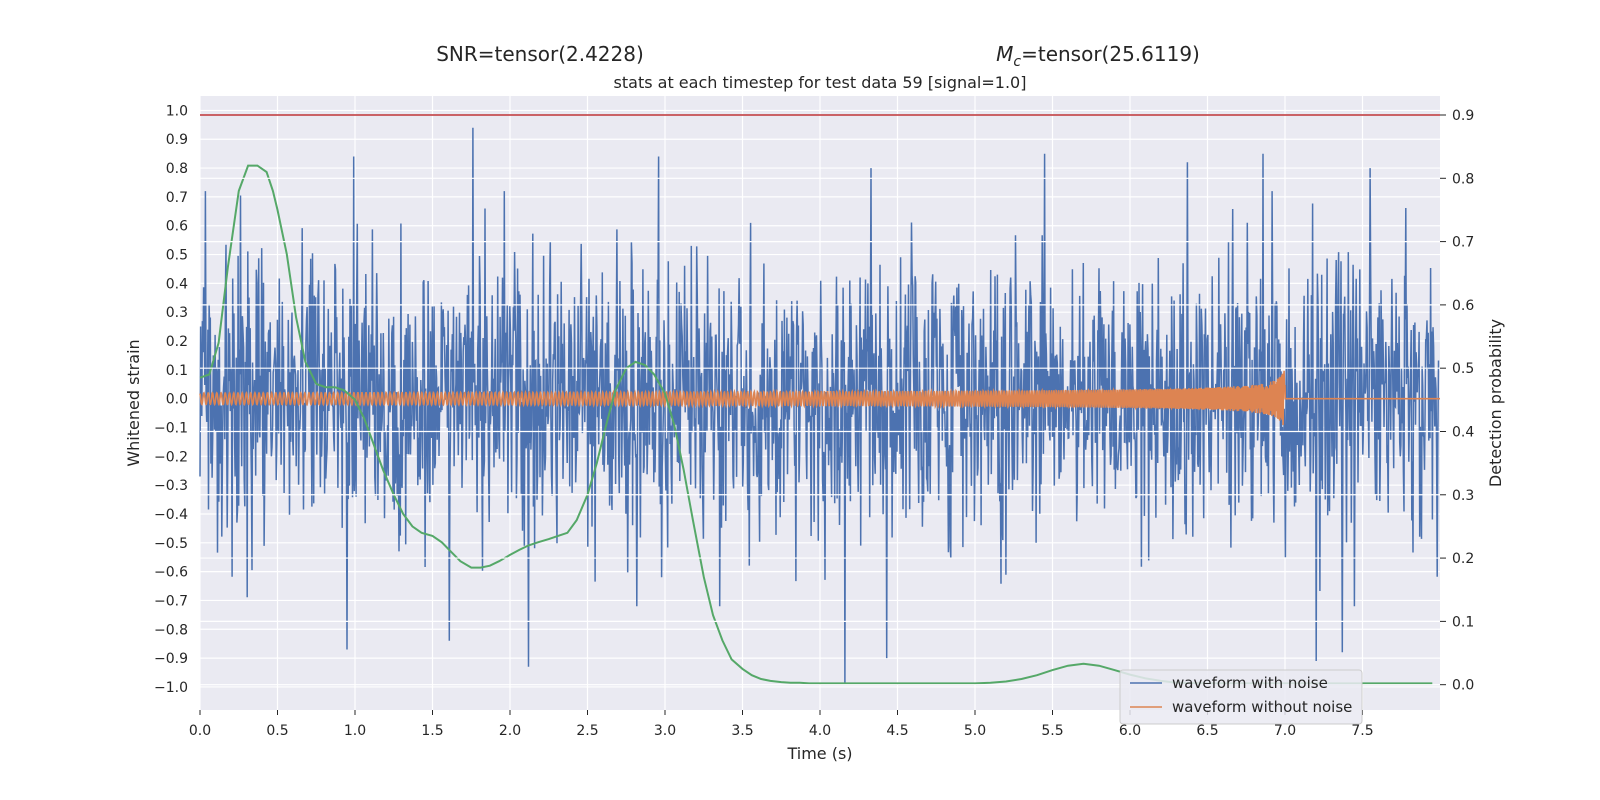 This screenshot has height=800, width=1600. I want to click on x-tick-label: 1.0, so click(355, 731).